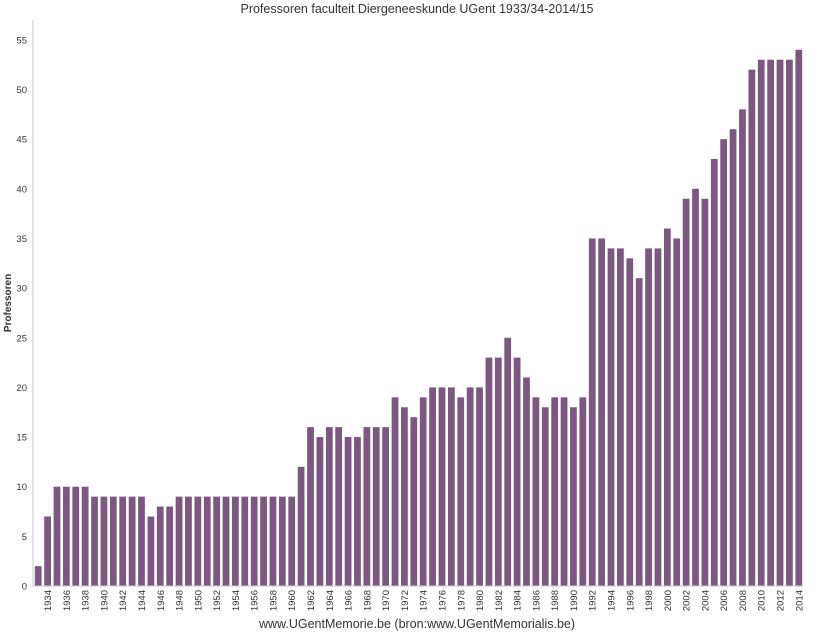 This screenshot has width=834, height=634. What do you see at coordinates (142, 600) in the screenshot?
I see `x-tick-label: 1944` at bounding box center [142, 600].